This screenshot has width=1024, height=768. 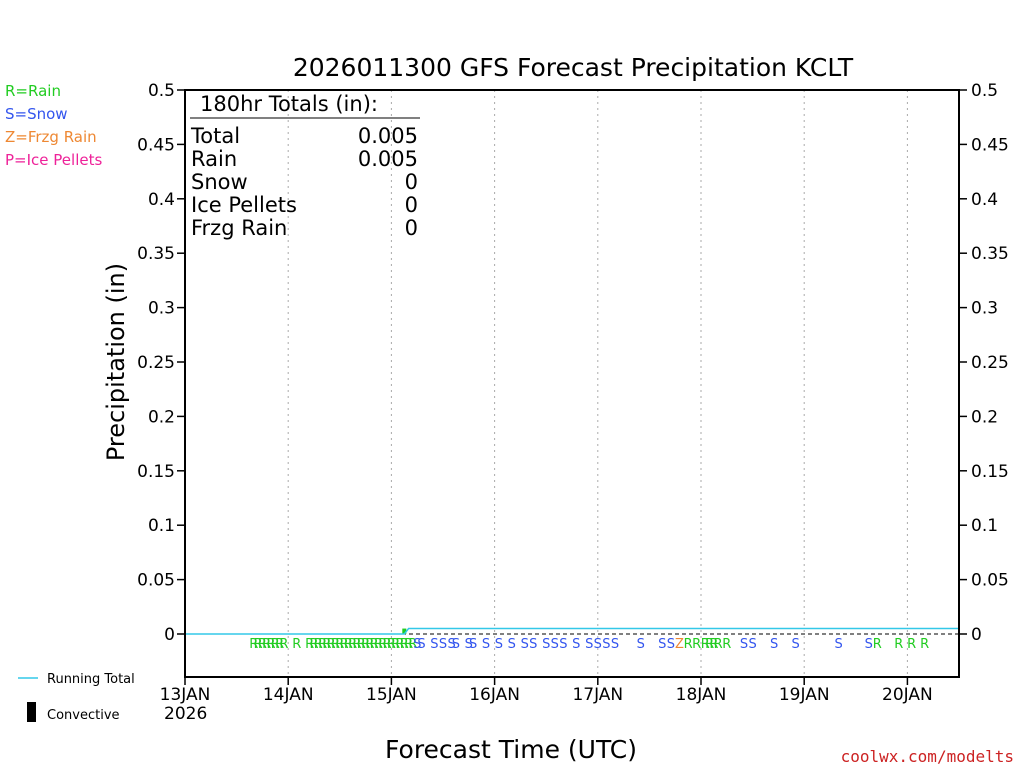 What do you see at coordinates (215, 136) in the screenshot?
I see `totals-row-label: Total` at bounding box center [215, 136].